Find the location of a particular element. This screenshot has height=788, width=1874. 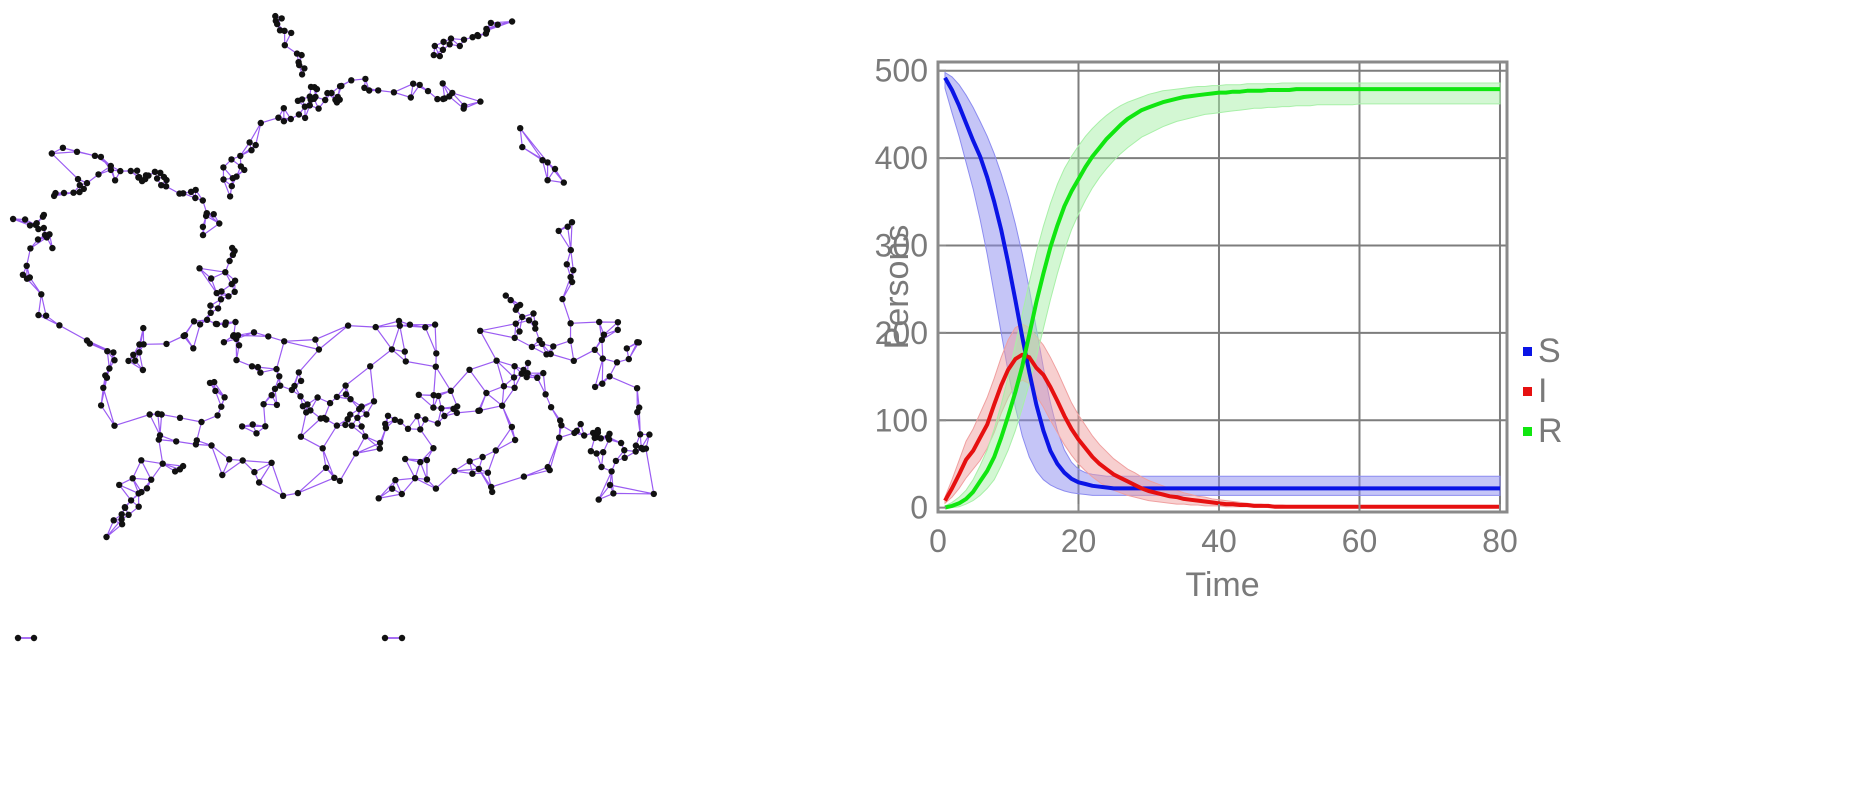

isolated-component-node is located at coordinates (34, 638).